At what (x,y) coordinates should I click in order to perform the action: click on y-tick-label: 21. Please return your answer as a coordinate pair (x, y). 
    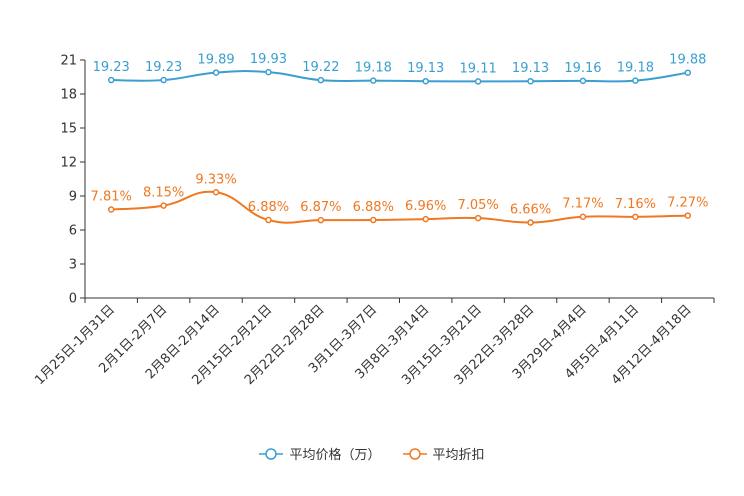
    Looking at the image, I should click on (68, 61).